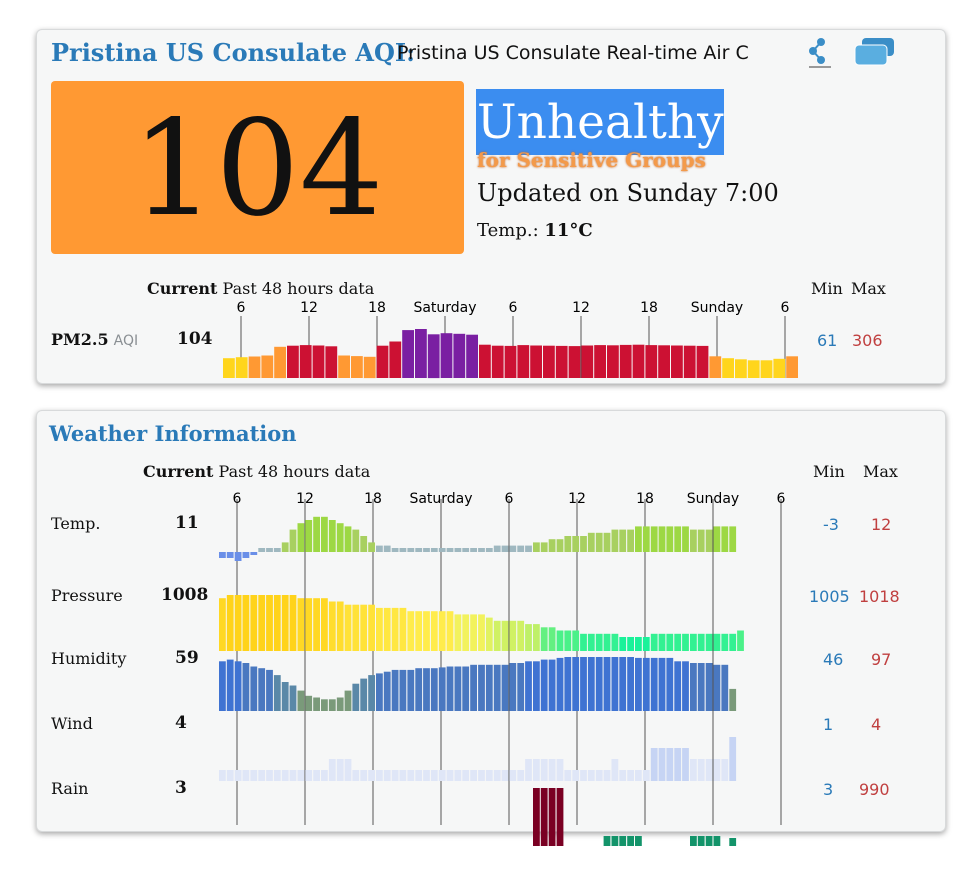  Describe the element at coordinates (645, 499) in the screenshot. I see `wx-tick-label: 18` at that location.